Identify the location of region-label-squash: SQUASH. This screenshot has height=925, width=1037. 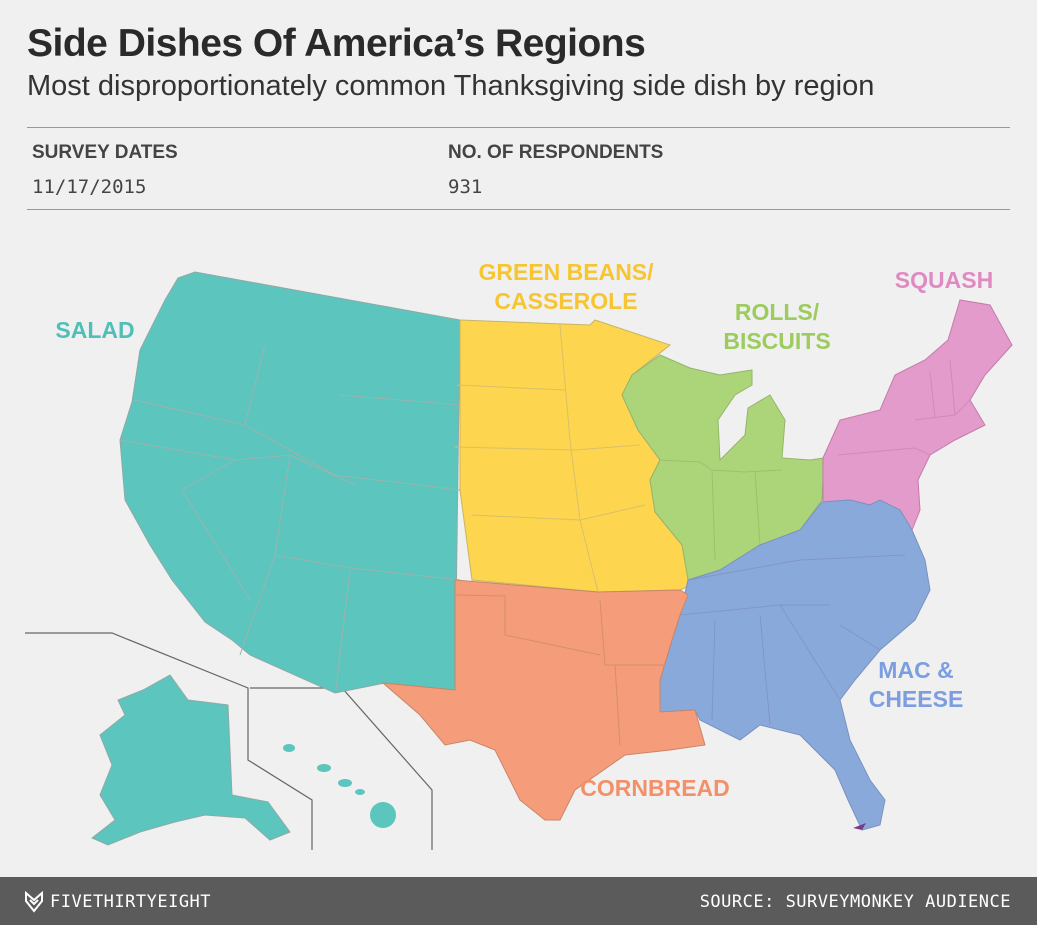
(944, 280).